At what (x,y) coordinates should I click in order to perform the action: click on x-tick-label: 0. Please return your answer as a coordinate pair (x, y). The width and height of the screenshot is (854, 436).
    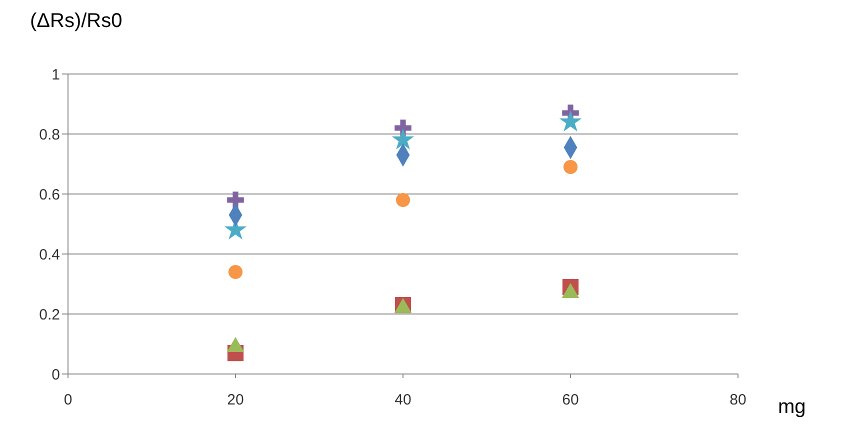
    Looking at the image, I should click on (68, 400).